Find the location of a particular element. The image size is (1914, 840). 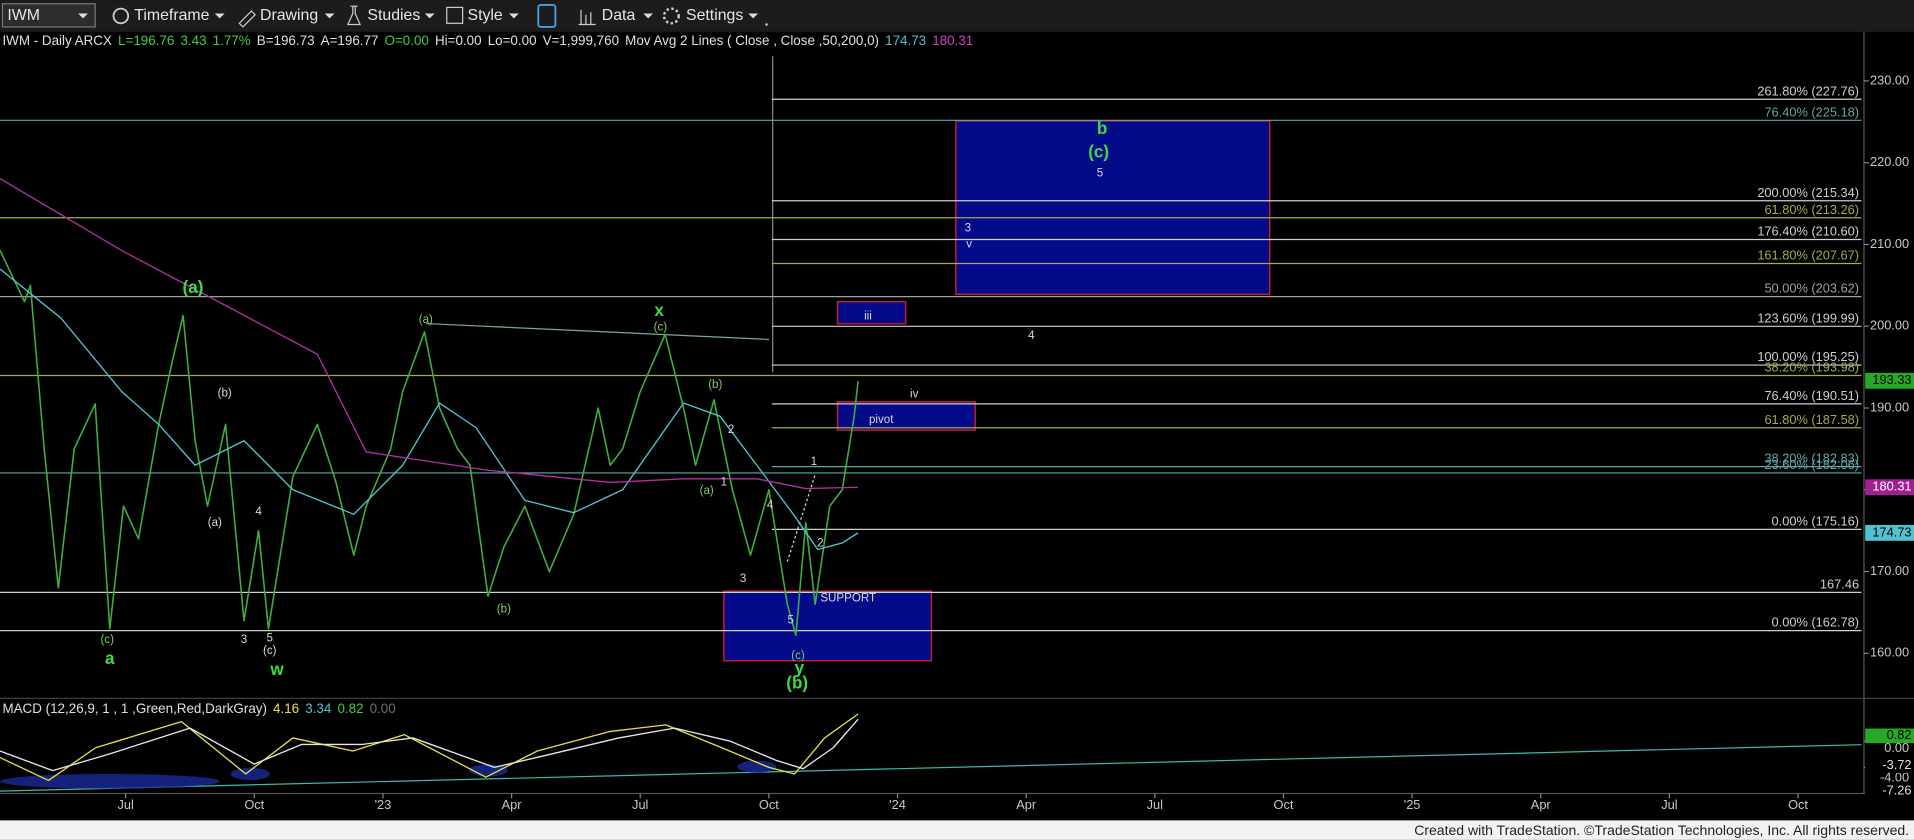

toolbar-button: Data is located at coordinates (619, 15).